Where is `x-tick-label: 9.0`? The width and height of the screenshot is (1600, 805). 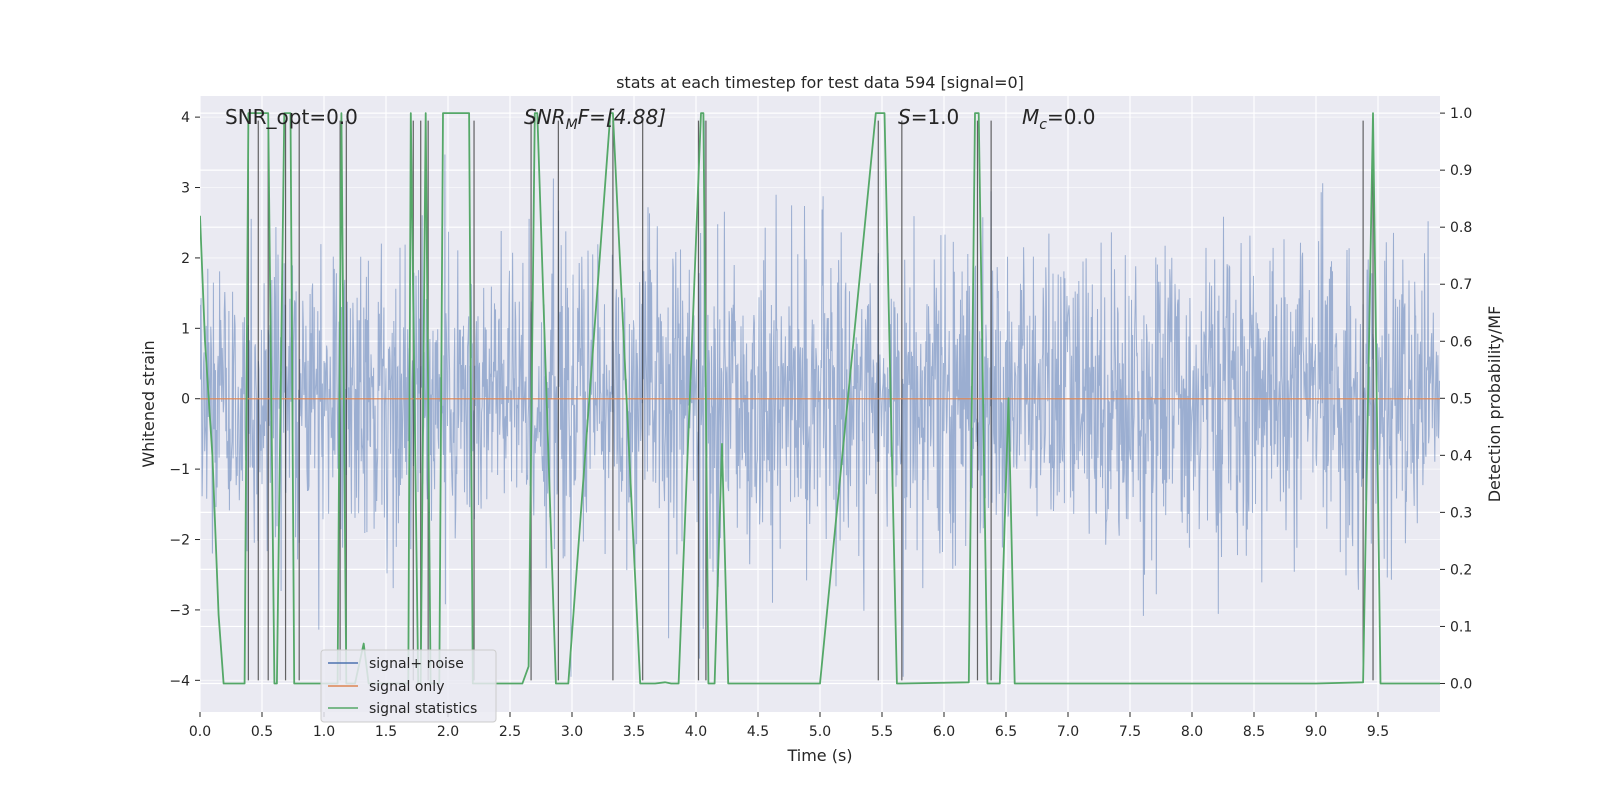 x-tick-label: 9.0 is located at coordinates (1316, 732).